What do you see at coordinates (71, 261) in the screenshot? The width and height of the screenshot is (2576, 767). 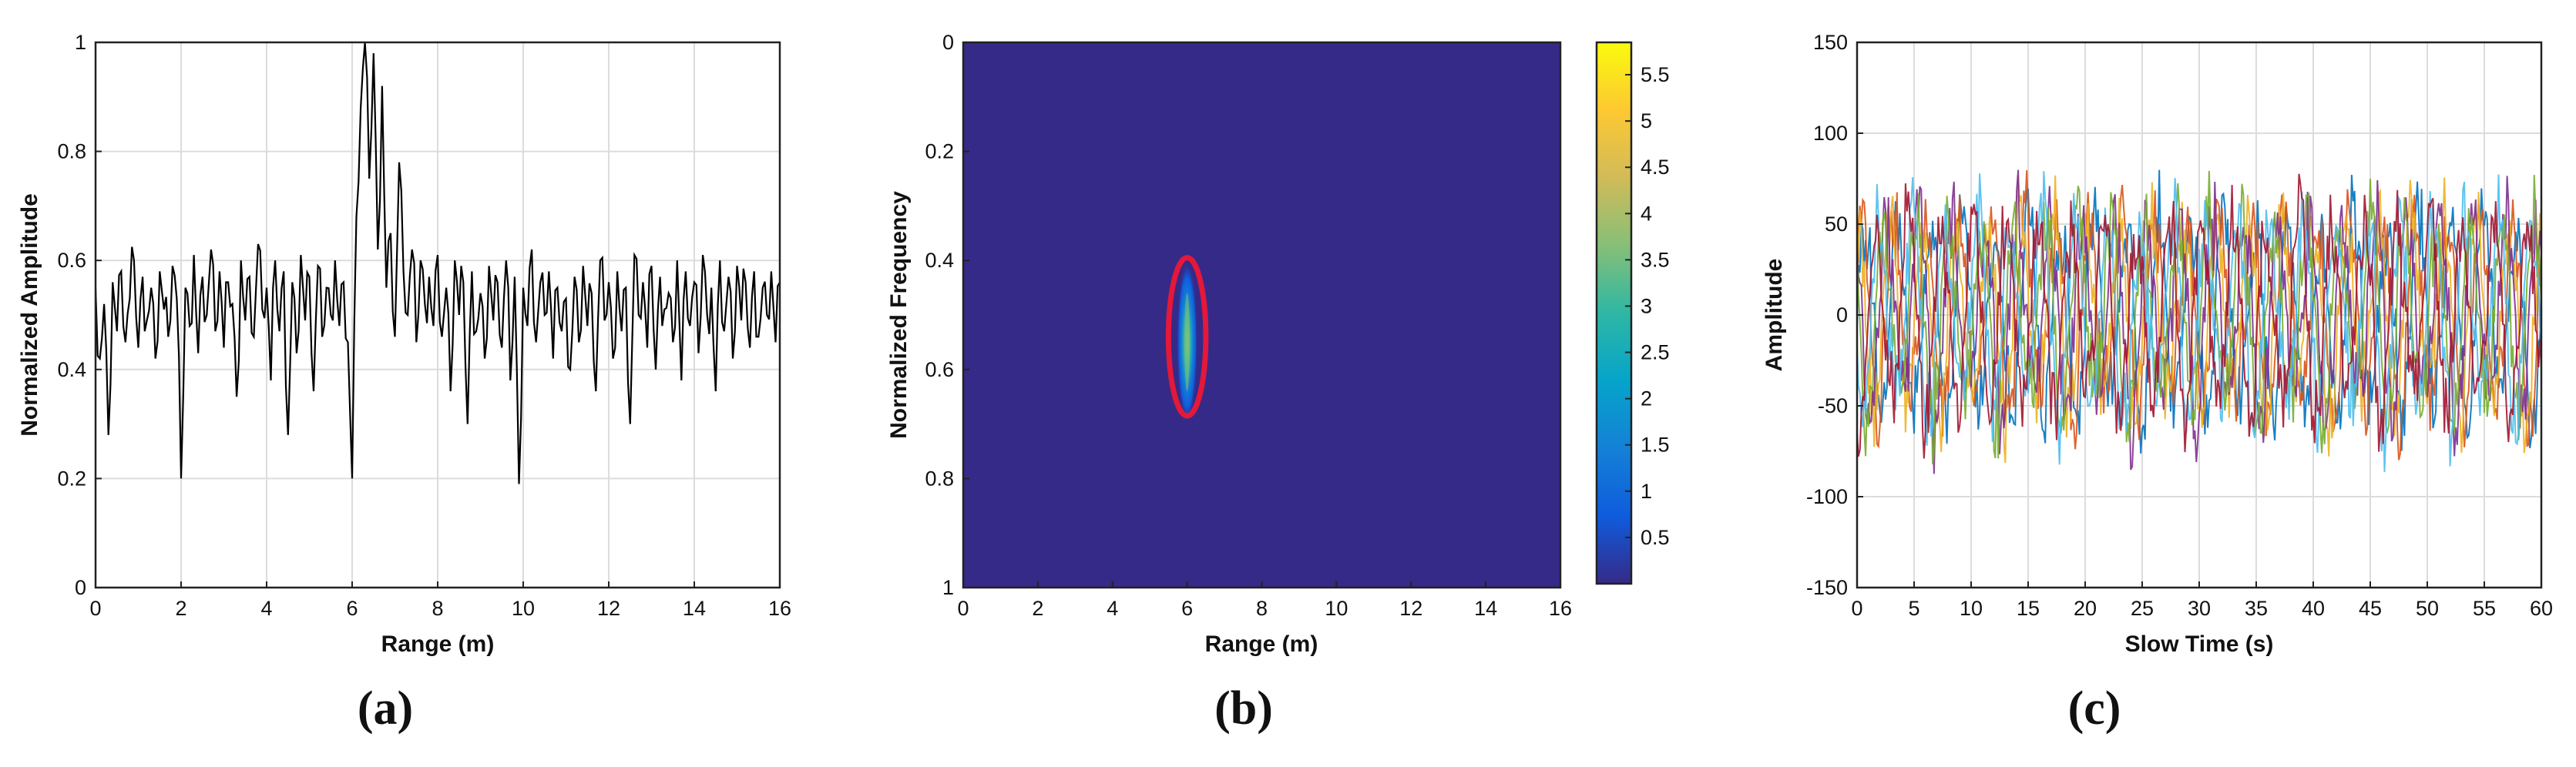 I see `panel-a-ytick-label: 0.6` at bounding box center [71, 261].